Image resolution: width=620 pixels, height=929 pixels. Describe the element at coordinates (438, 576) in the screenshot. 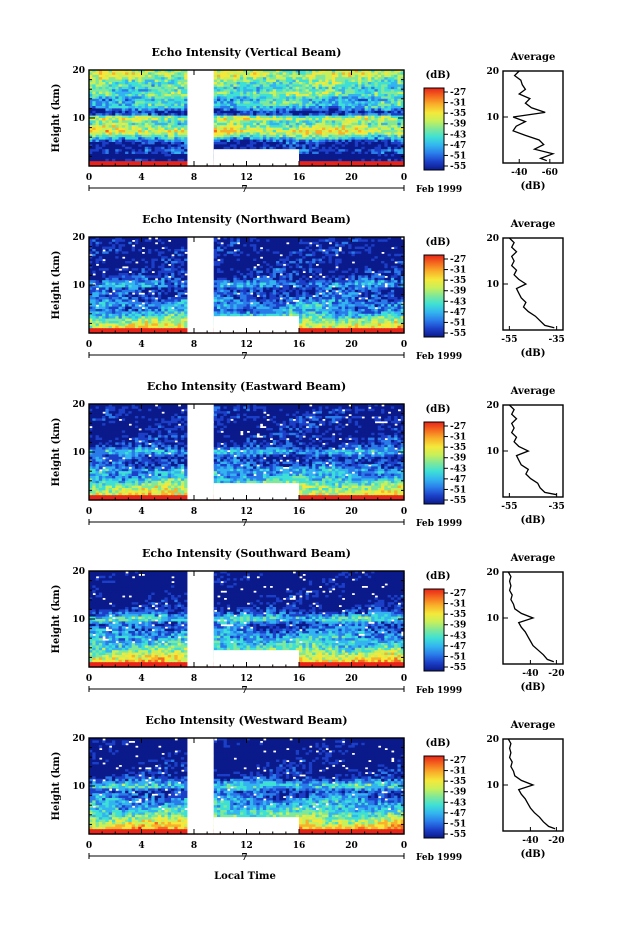

I see `colorbar-unit: (dB)` at that location.